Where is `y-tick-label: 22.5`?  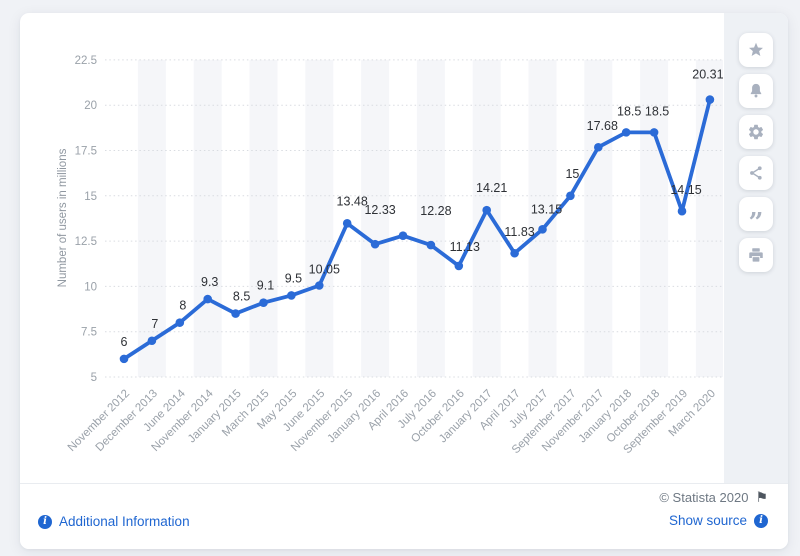
y-tick-label: 22.5 is located at coordinates (86, 61).